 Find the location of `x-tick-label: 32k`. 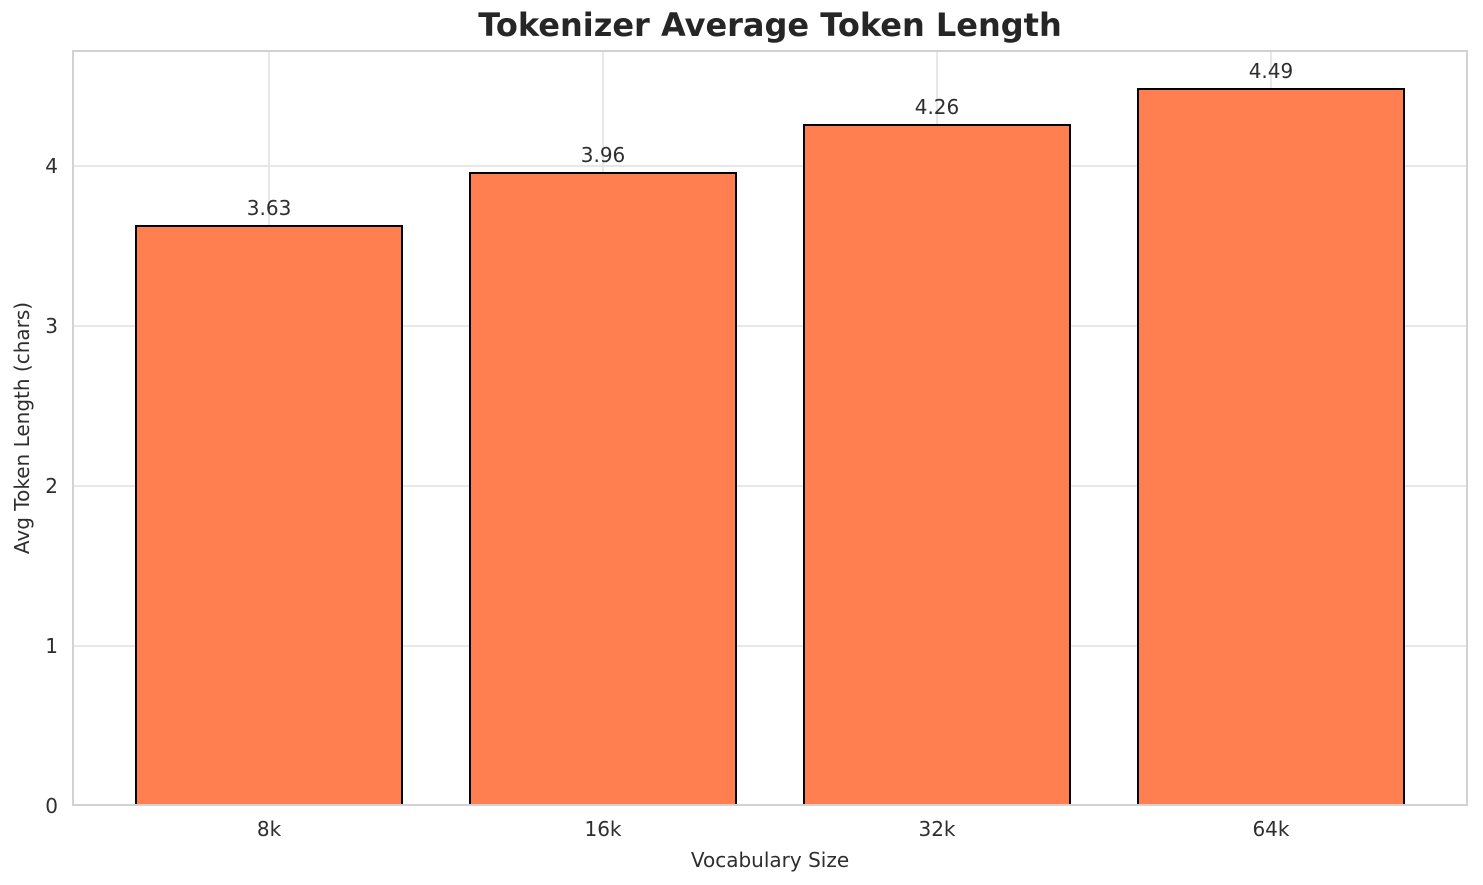

x-tick-label: 32k is located at coordinates (937, 829).